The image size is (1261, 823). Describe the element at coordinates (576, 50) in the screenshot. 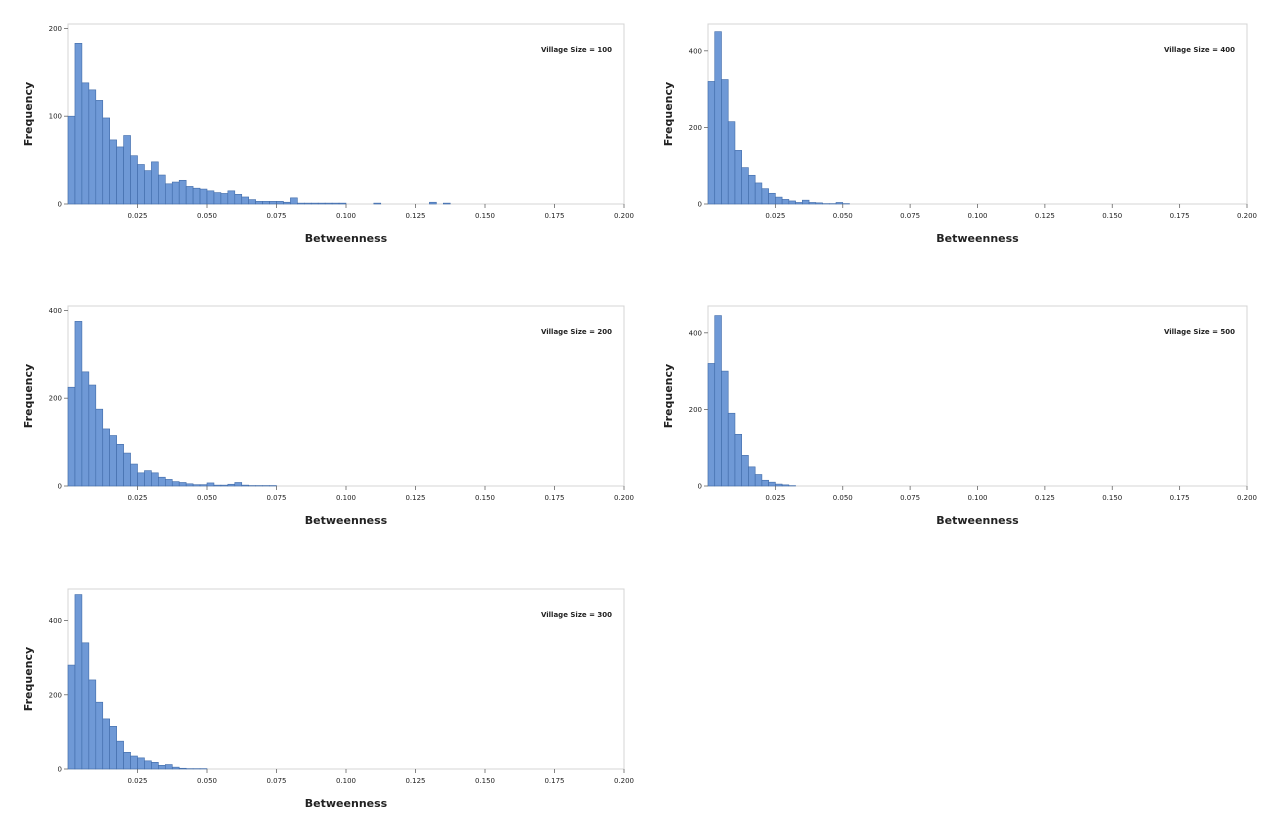

I see `village-size-annotation: Village Size = 100` at that location.